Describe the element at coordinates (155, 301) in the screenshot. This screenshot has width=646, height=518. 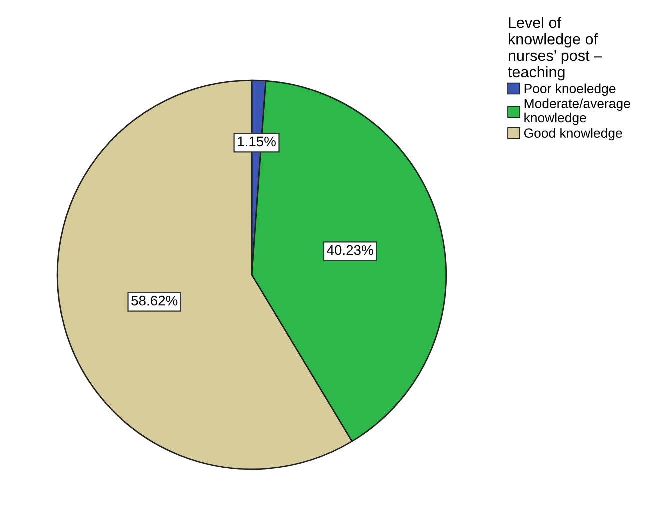
I see `data-label: 58.62%` at that location.